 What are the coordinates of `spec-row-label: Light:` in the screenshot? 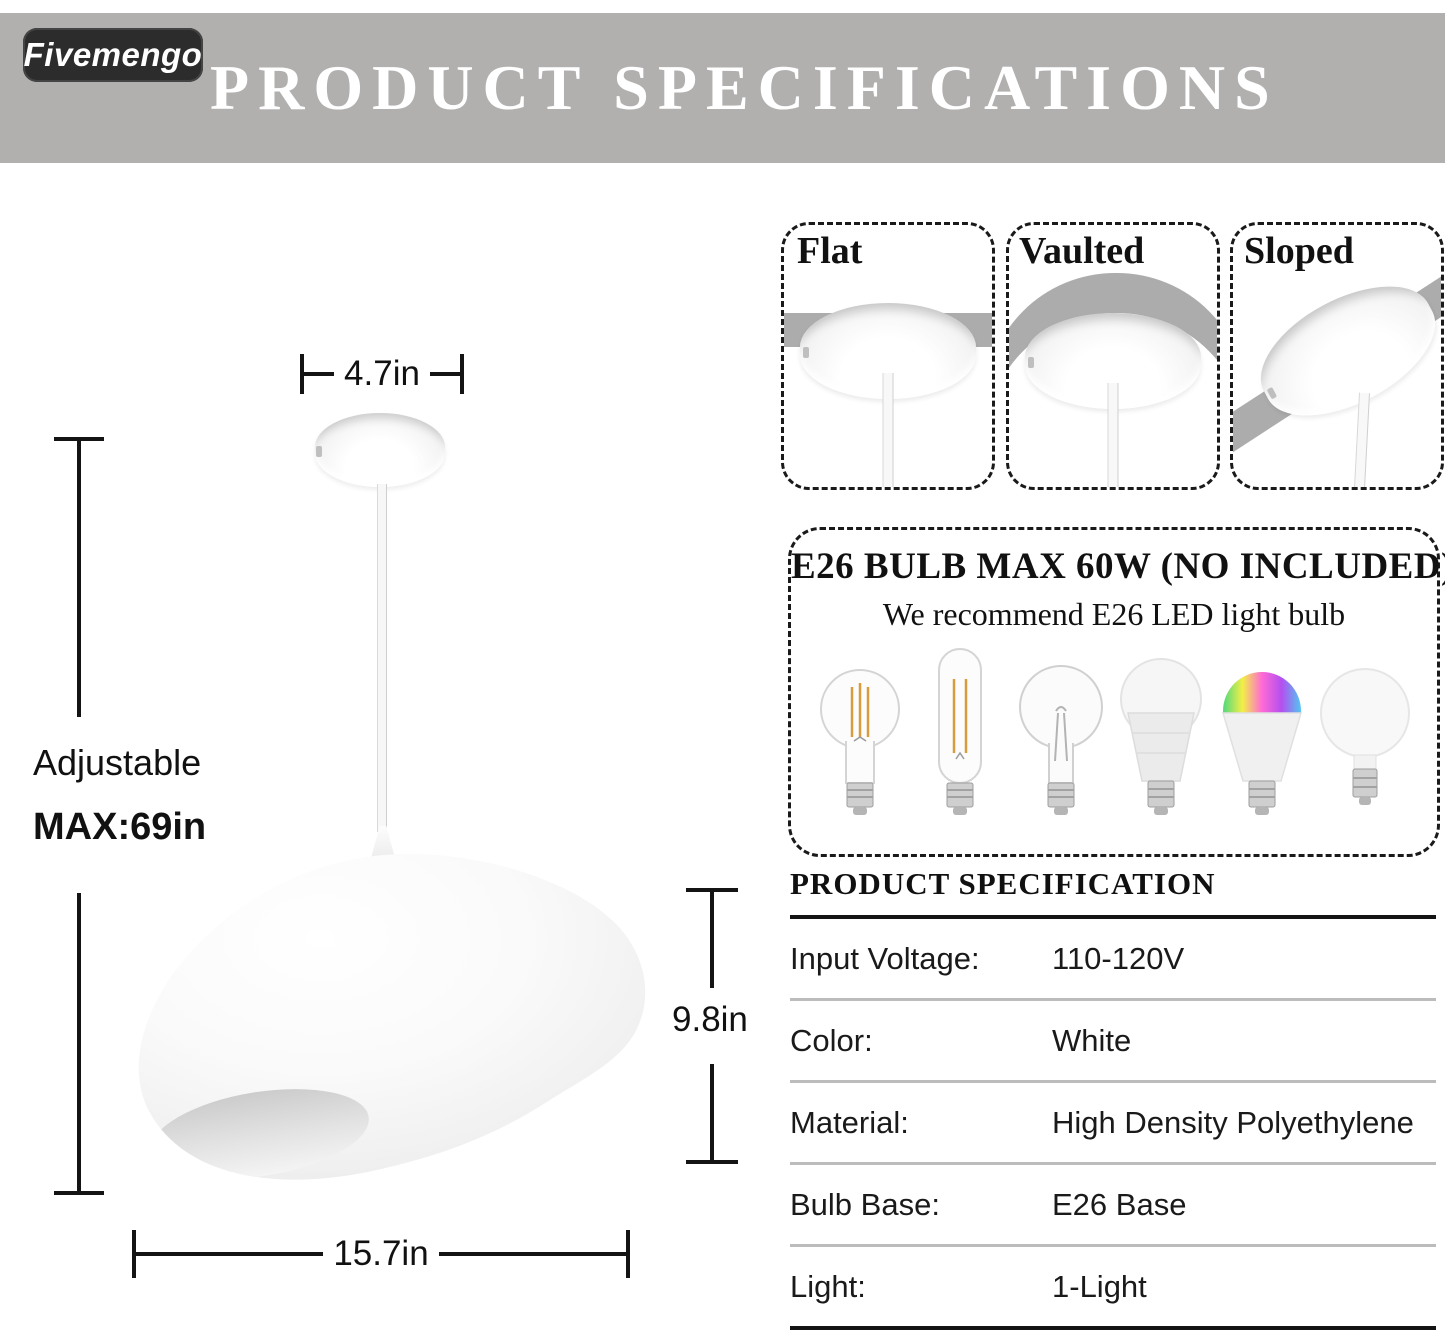 It's located at (828, 1286).